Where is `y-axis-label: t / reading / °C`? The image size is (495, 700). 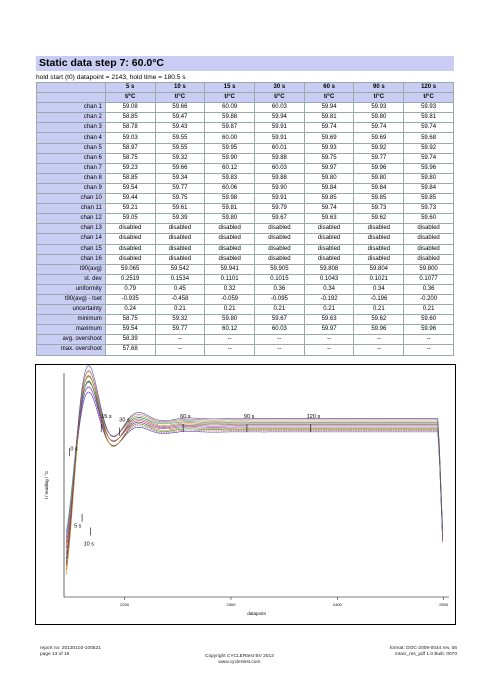
y-axis-label: t / reading / °C is located at coordinates (46, 485).